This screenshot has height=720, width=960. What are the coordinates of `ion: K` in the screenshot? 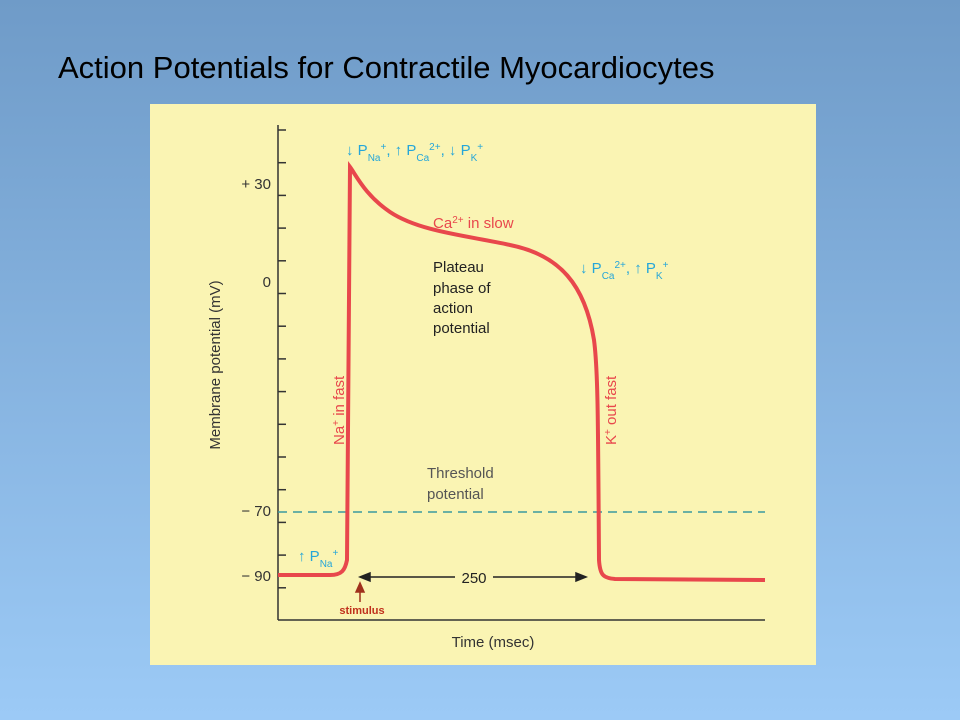 It's located at (611, 440).